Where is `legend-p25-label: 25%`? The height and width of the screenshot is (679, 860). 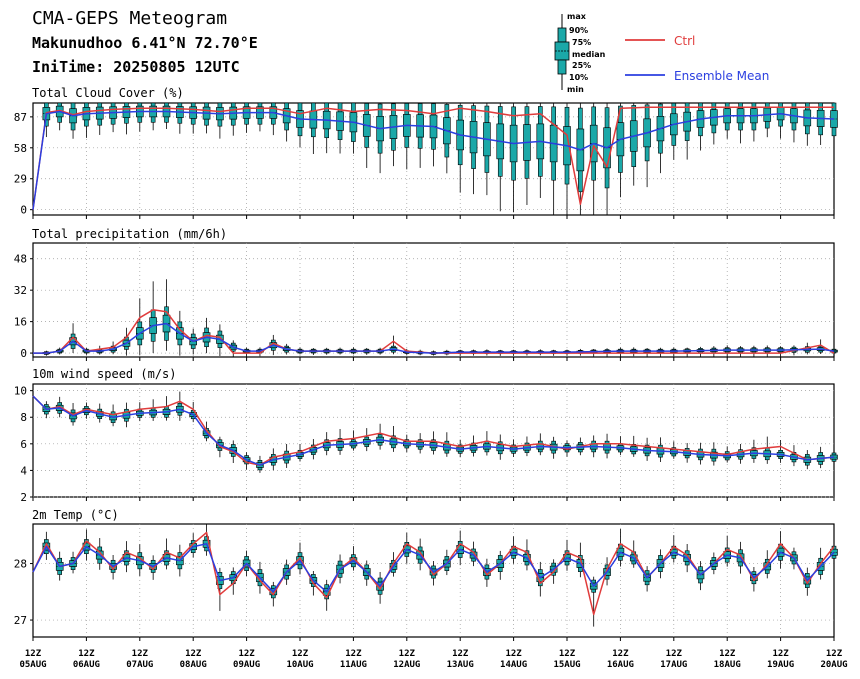 legend-p25-label: 25% is located at coordinates (581, 65).